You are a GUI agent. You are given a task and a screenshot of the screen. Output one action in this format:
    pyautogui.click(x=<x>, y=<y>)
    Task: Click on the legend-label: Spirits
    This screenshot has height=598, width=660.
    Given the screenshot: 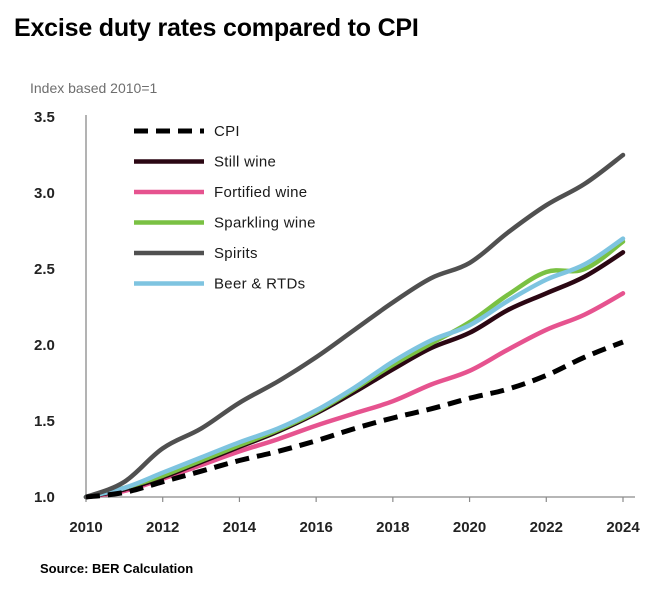 What is the action you would take?
    pyautogui.click(x=236, y=253)
    